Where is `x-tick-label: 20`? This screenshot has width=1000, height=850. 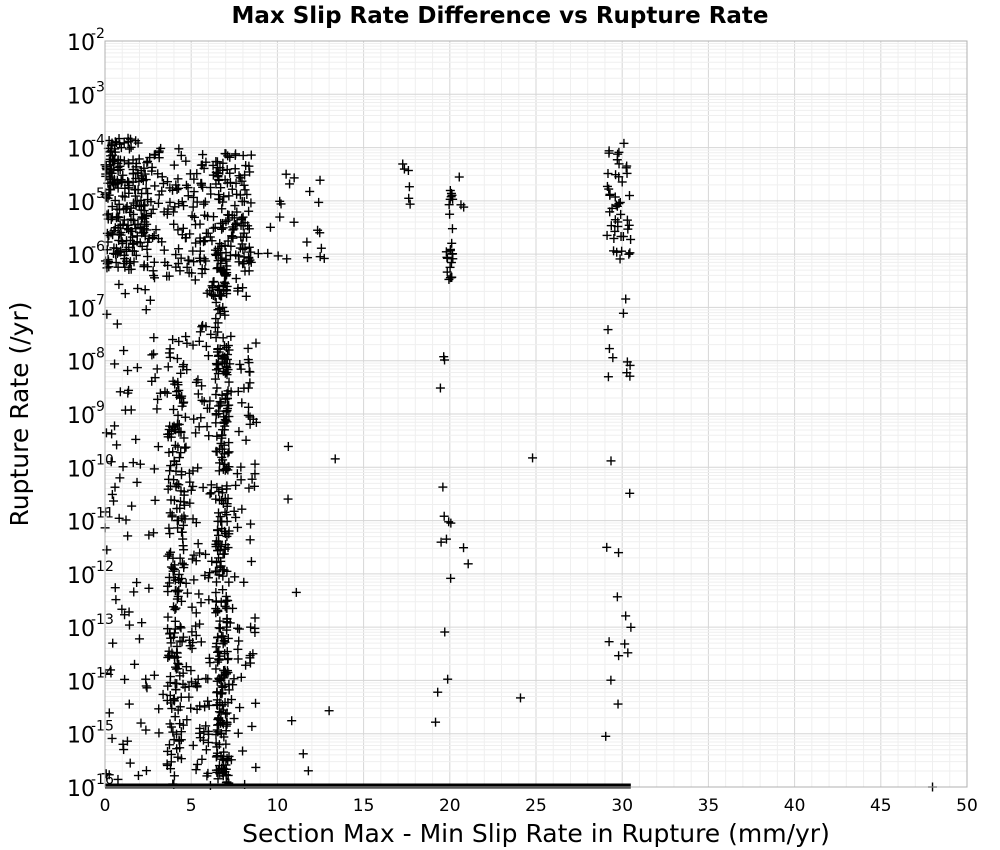
x-tick-label: 20 is located at coordinates (450, 806).